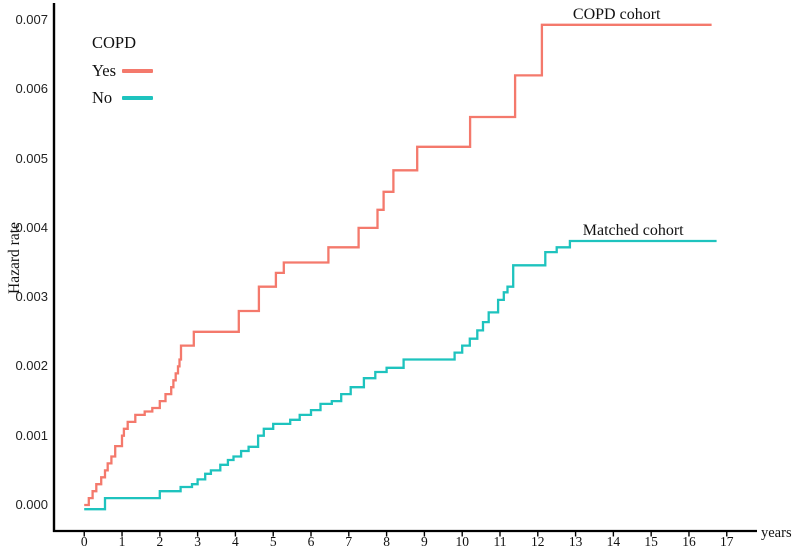 This screenshot has width=794, height=548. Describe the element at coordinates (31, 89) in the screenshot. I see `y-tick-label: 0.006` at that location.